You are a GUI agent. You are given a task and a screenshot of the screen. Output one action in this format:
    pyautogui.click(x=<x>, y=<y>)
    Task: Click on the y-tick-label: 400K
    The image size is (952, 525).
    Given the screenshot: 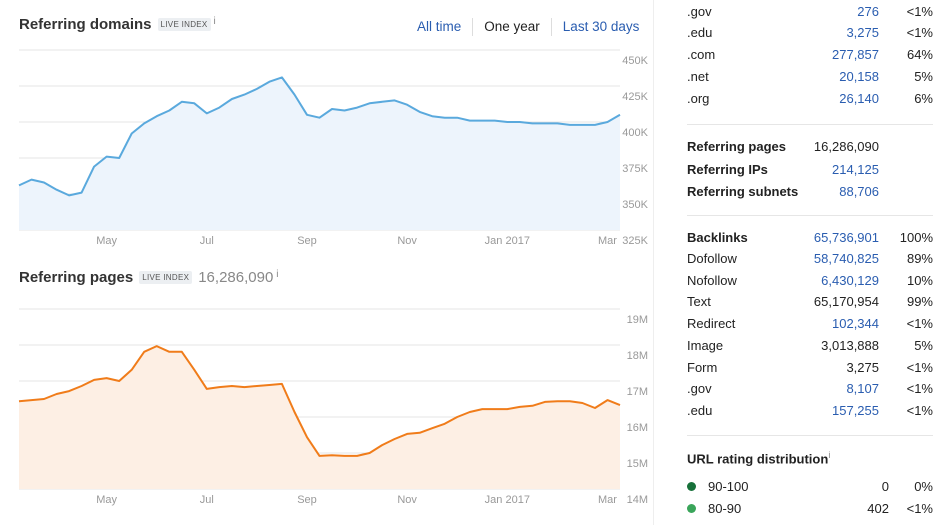 What is the action you would take?
    pyautogui.click(x=635, y=133)
    